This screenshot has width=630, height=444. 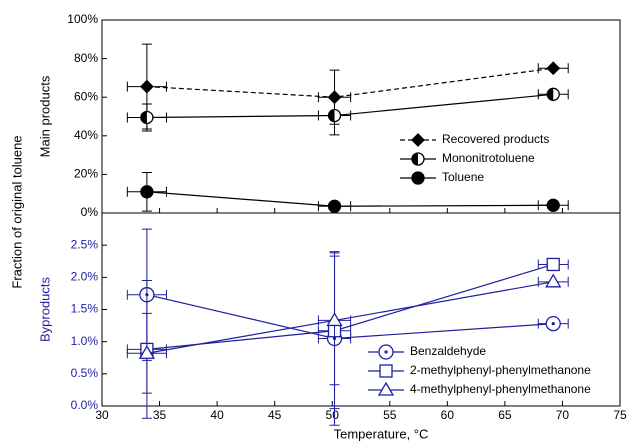 I want to click on x-tick-label: 45, so click(x=275, y=415).